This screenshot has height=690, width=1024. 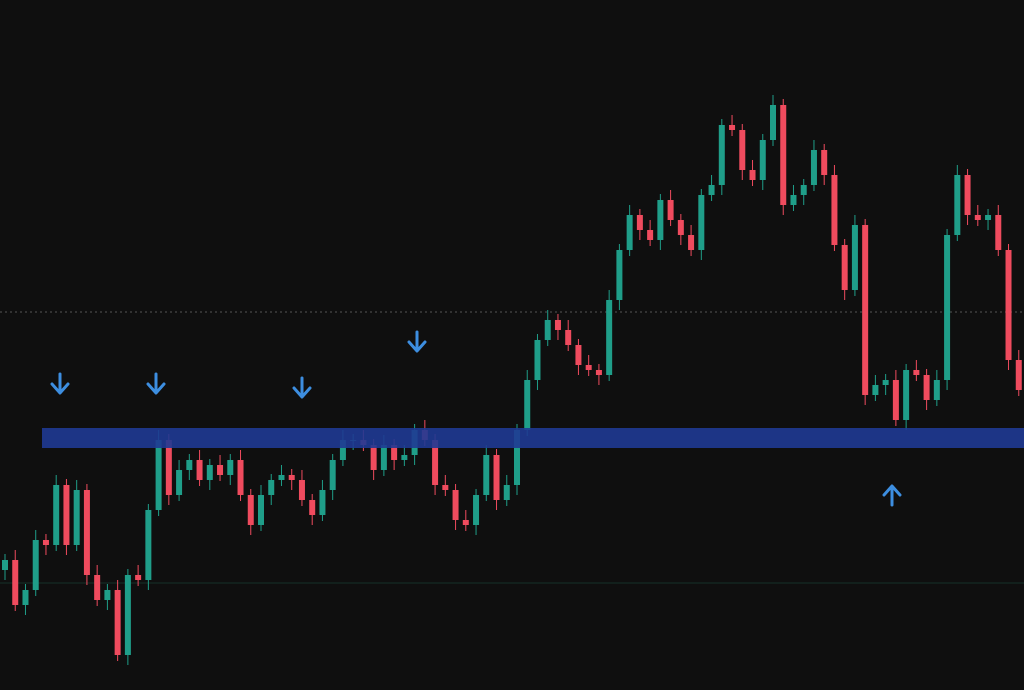 What do you see at coordinates (892, 495) in the screenshot?
I see `up-arrow` at bounding box center [892, 495].